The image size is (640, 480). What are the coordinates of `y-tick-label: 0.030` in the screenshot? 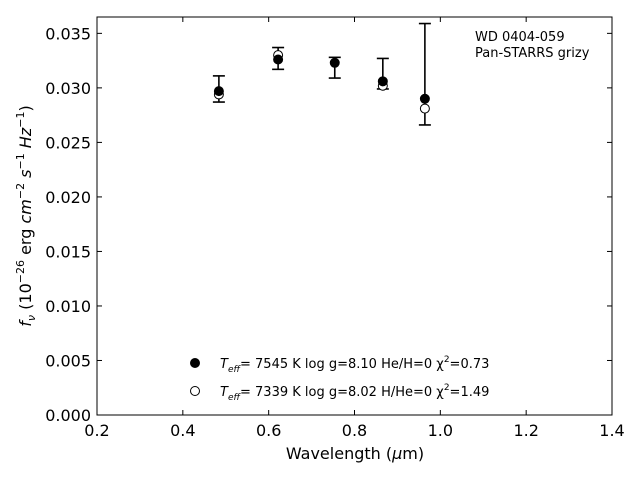 It's located at (68, 88).